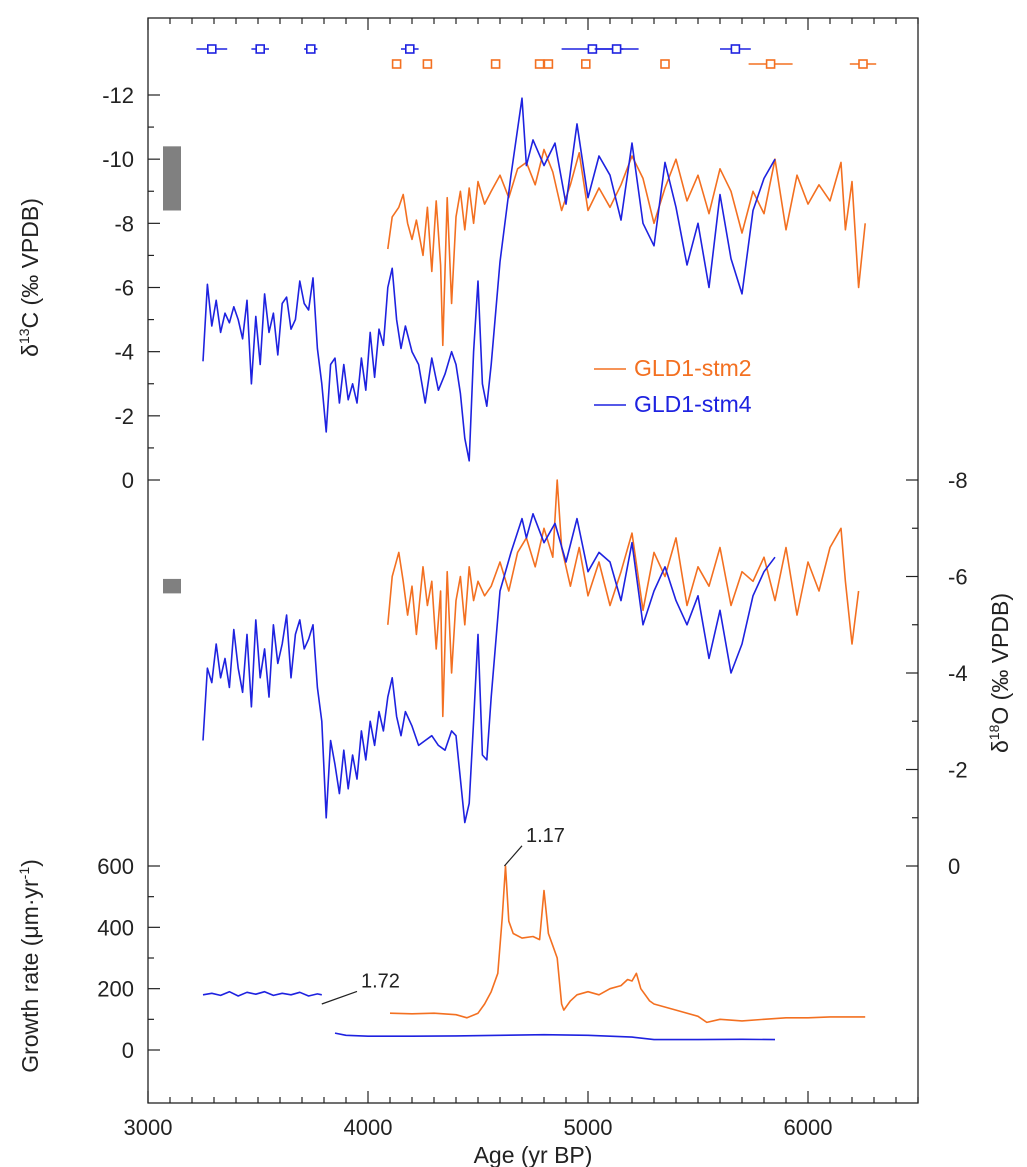 Image resolution: width=1027 pixels, height=1167 pixels. What do you see at coordinates (380, 981) in the screenshot?
I see `annotation-label: 1.72` at bounding box center [380, 981].